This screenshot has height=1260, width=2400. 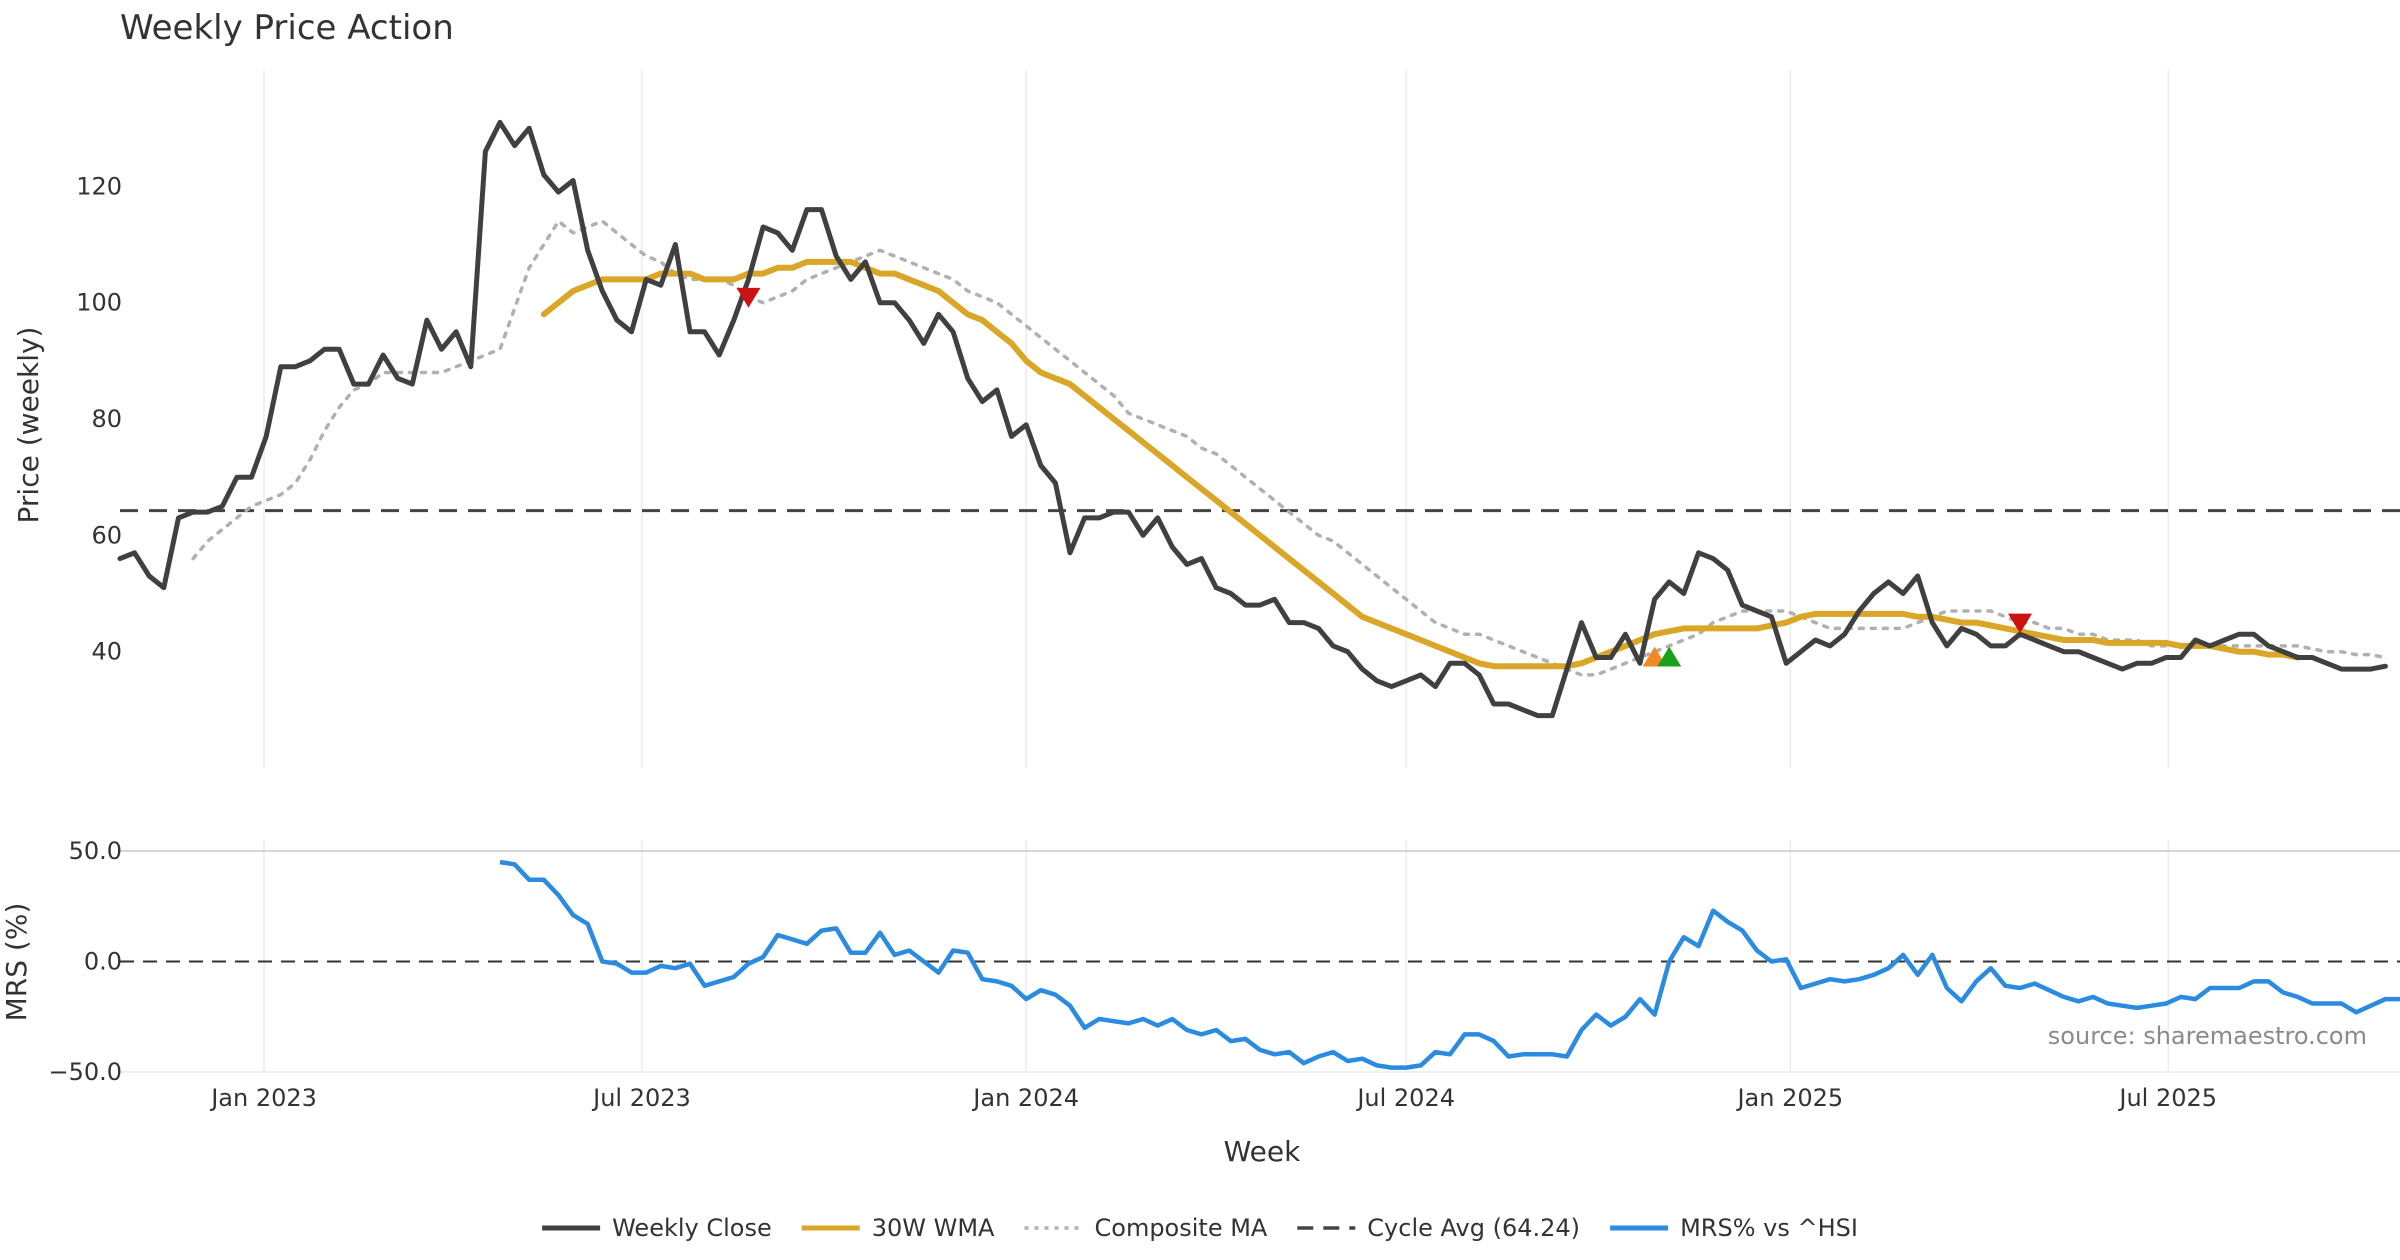 I want to click on x-tick-label-5: Jul 2025, so click(x=2167, y=1098).